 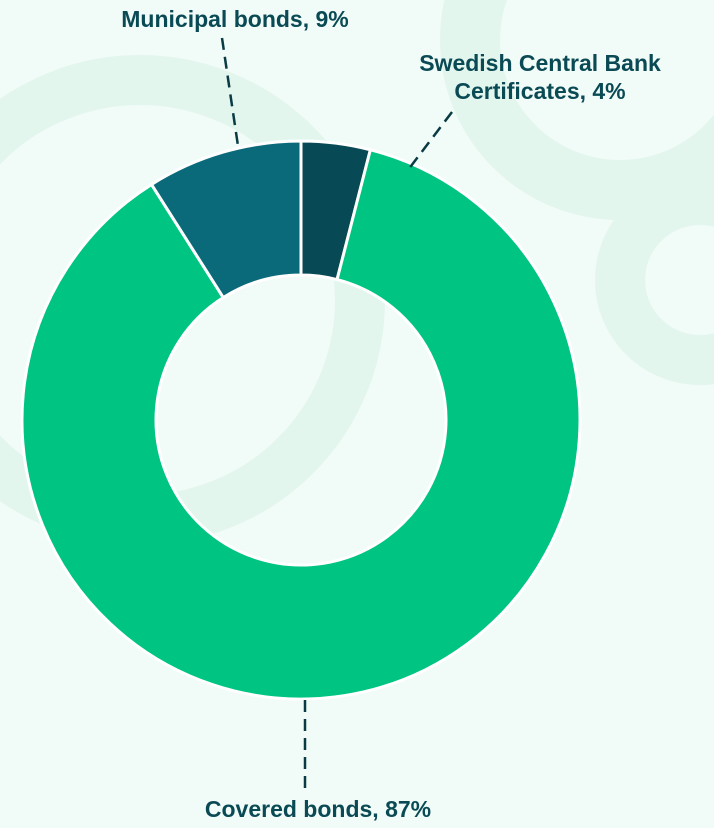 What do you see at coordinates (540, 90) in the screenshot?
I see `label-certificates-line-2: Certificates, 4%` at bounding box center [540, 90].